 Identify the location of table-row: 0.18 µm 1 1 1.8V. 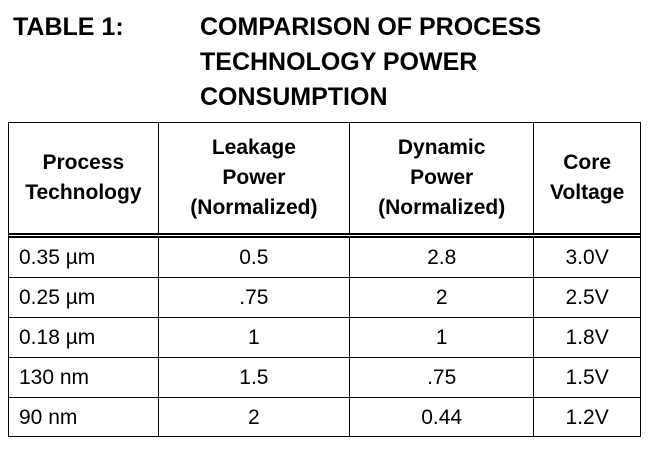
(324, 337).